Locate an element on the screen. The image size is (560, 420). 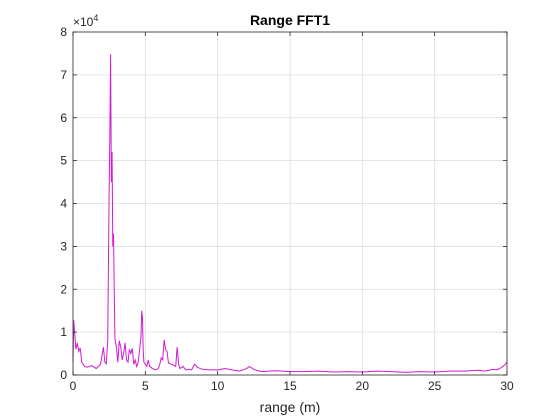
y-exponent-base: ×10 is located at coordinates (83, 22).